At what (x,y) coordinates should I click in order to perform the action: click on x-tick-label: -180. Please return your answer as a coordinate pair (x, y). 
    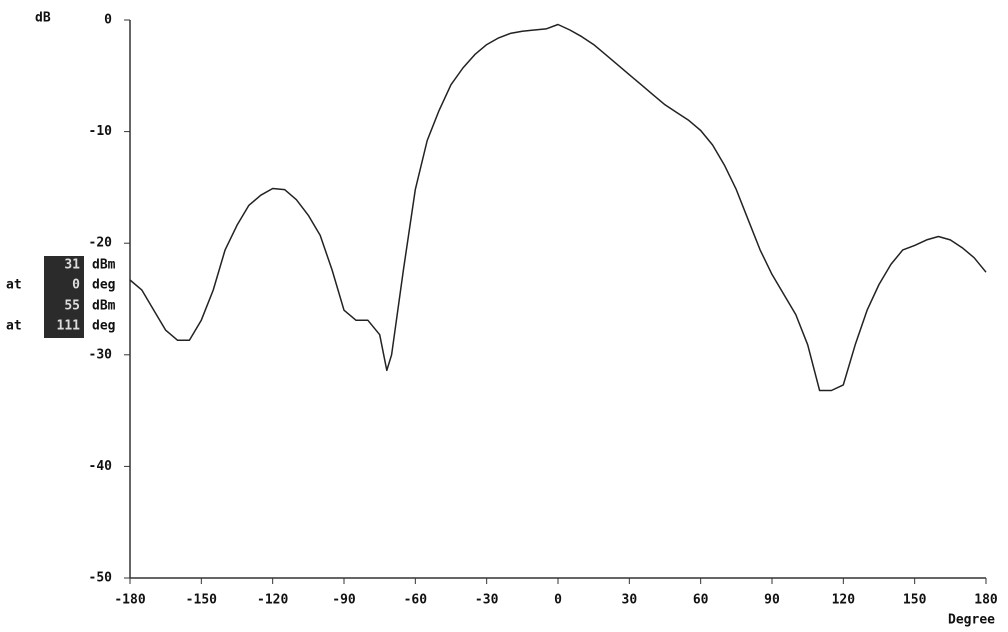
    Looking at the image, I should click on (129, 600).